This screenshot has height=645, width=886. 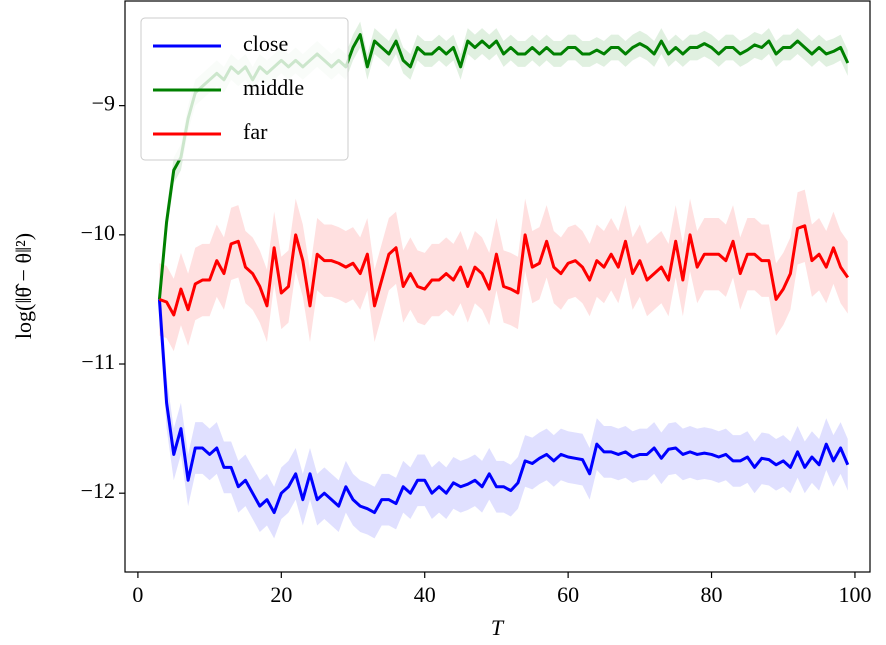 I want to click on line, so click(x=504, y=270).